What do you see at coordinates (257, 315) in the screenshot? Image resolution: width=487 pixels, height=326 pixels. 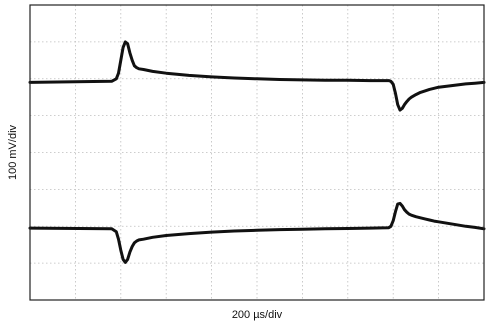 I see `x-axis-label: 200 µs/div` at bounding box center [257, 315].